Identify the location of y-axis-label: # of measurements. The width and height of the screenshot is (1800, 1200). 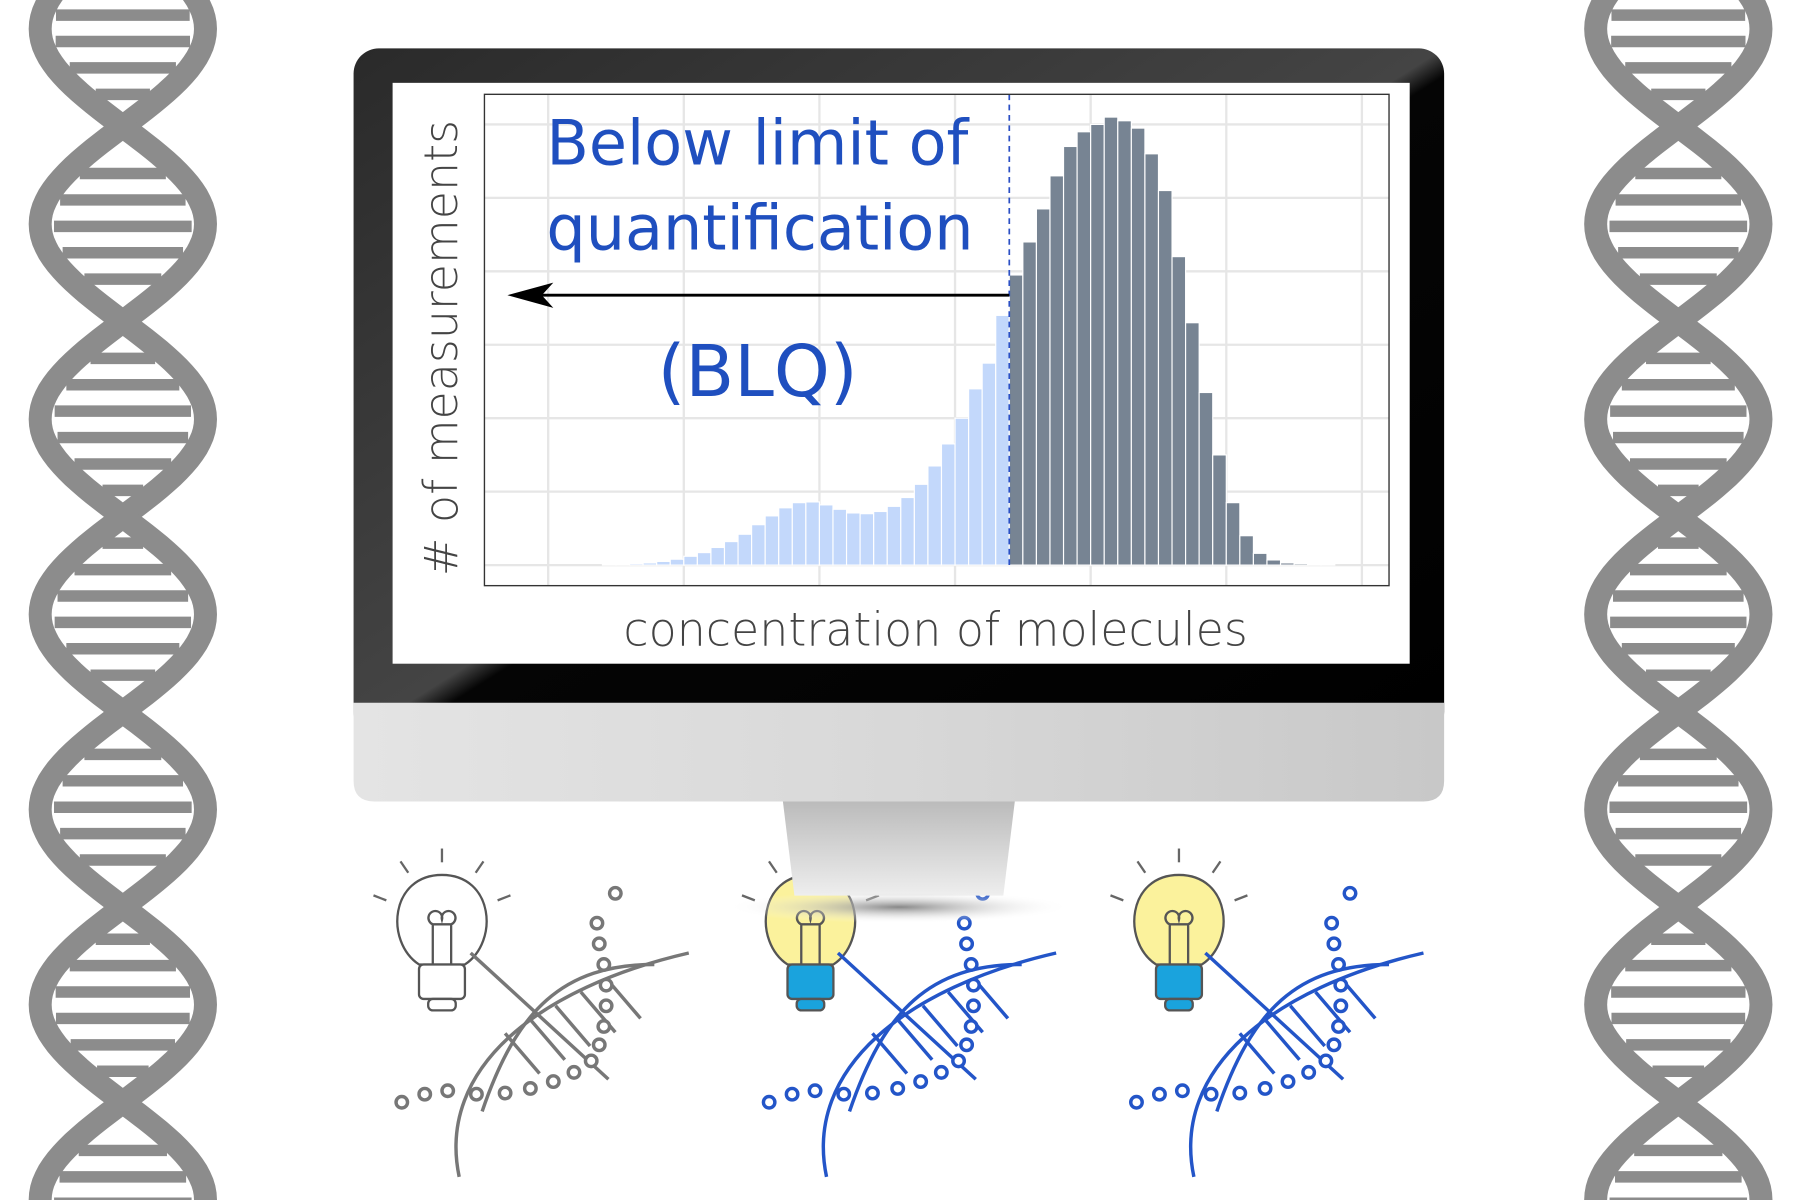
(441, 348).